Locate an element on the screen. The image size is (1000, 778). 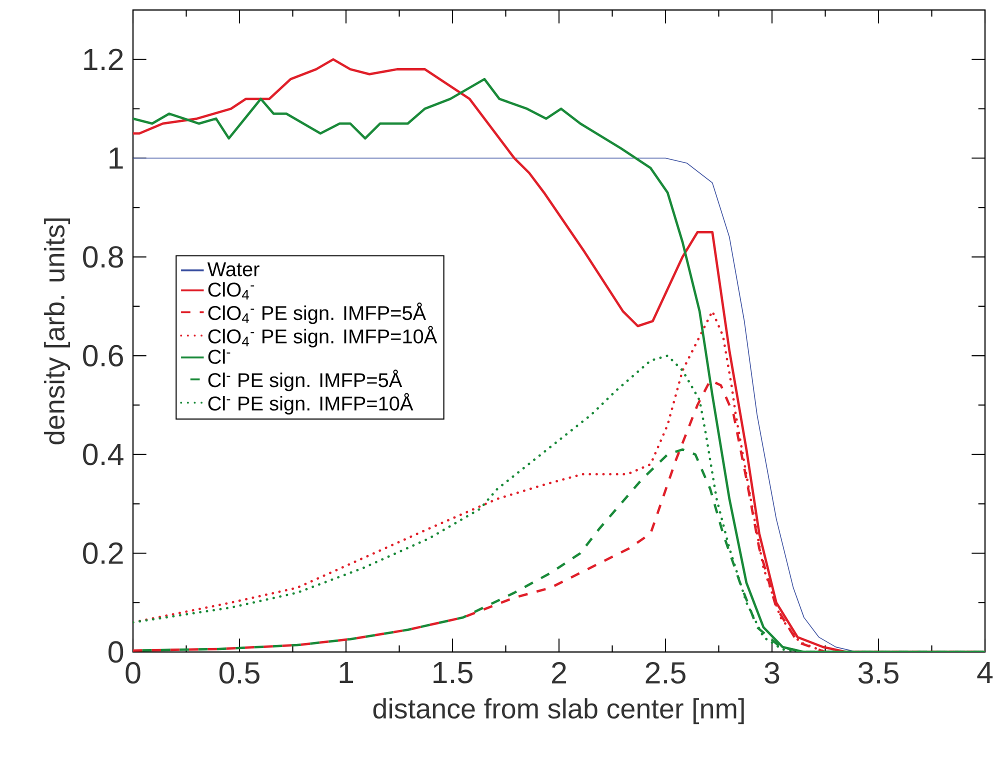
x-tick-label: 0.5 is located at coordinates (239, 673).